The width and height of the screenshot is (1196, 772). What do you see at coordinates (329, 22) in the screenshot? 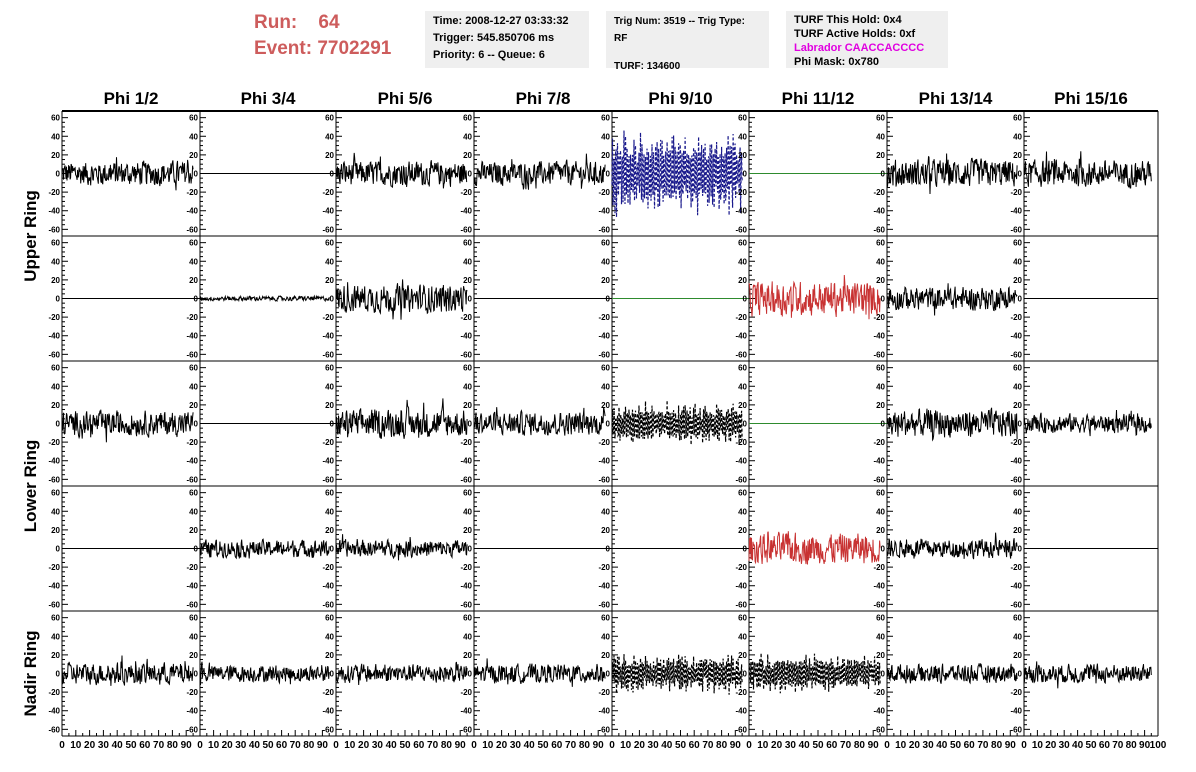
I see `run-value: 64` at bounding box center [329, 22].